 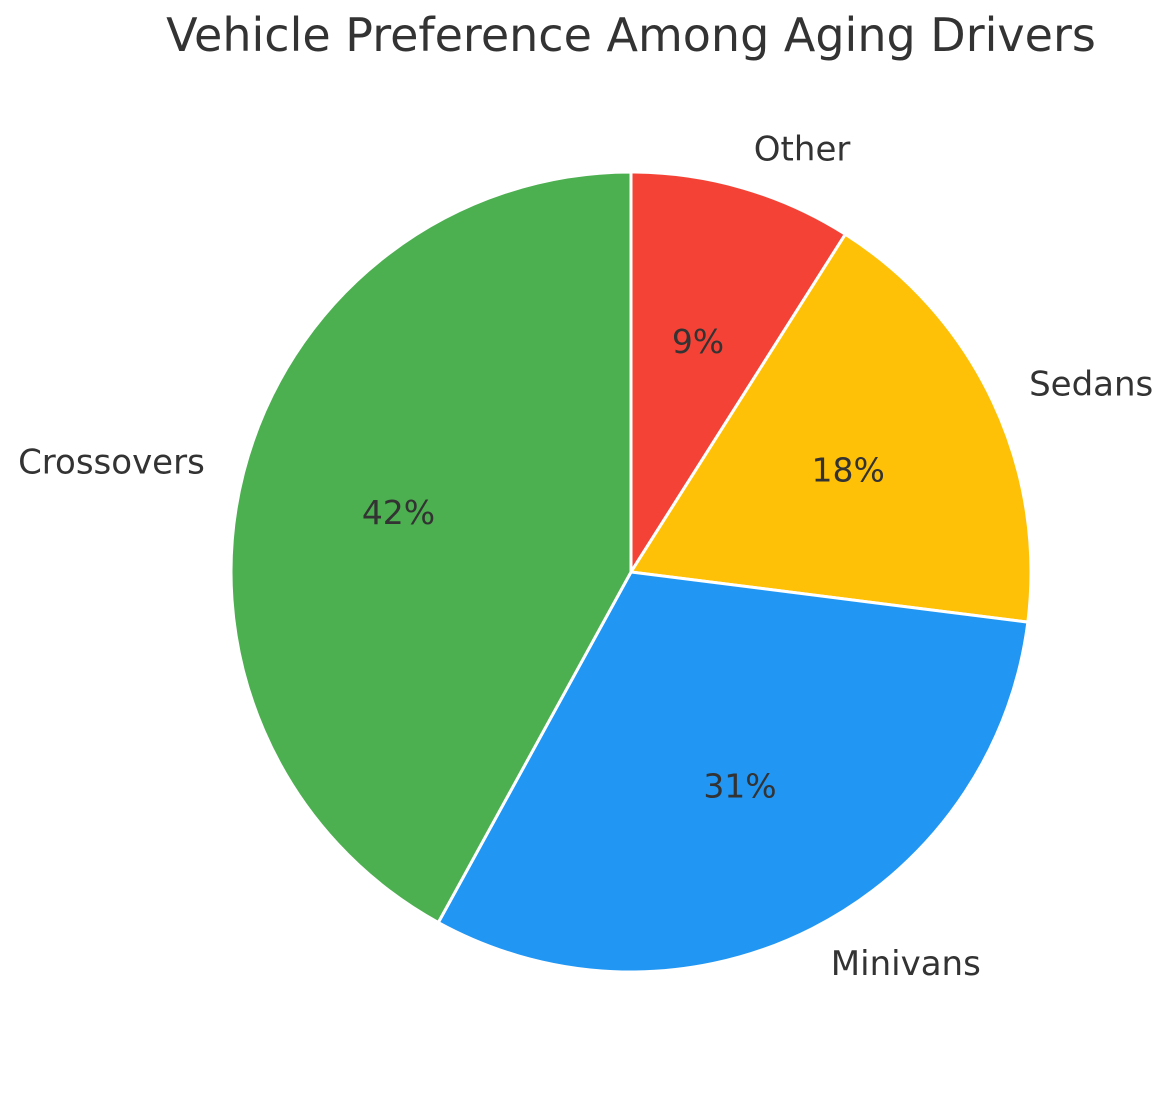 What do you see at coordinates (739, 785) in the screenshot?
I see `pct-label-minivans: 31%` at bounding box center [739, 785].